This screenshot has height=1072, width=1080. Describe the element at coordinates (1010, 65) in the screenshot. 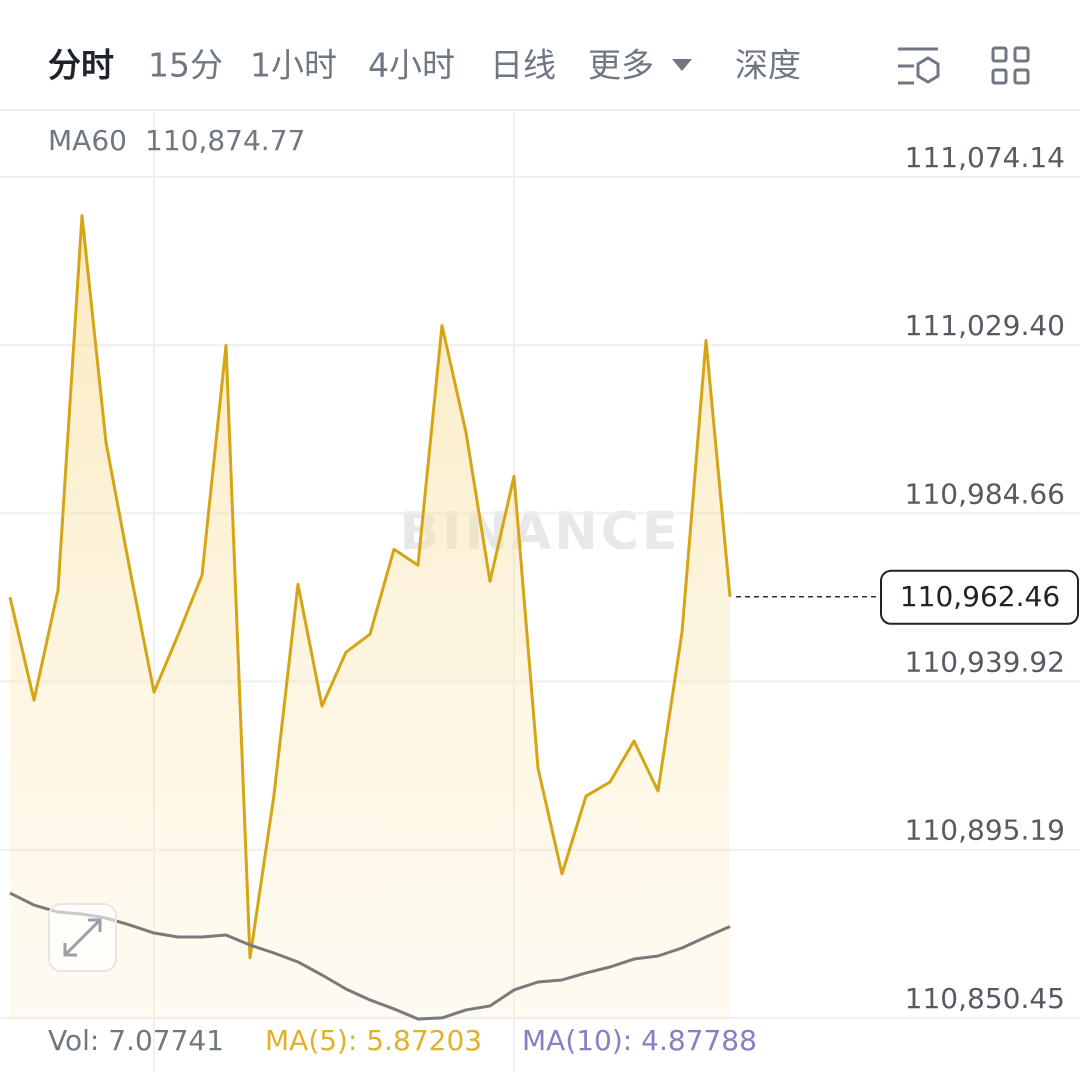

I see `layout-icon` at that location.